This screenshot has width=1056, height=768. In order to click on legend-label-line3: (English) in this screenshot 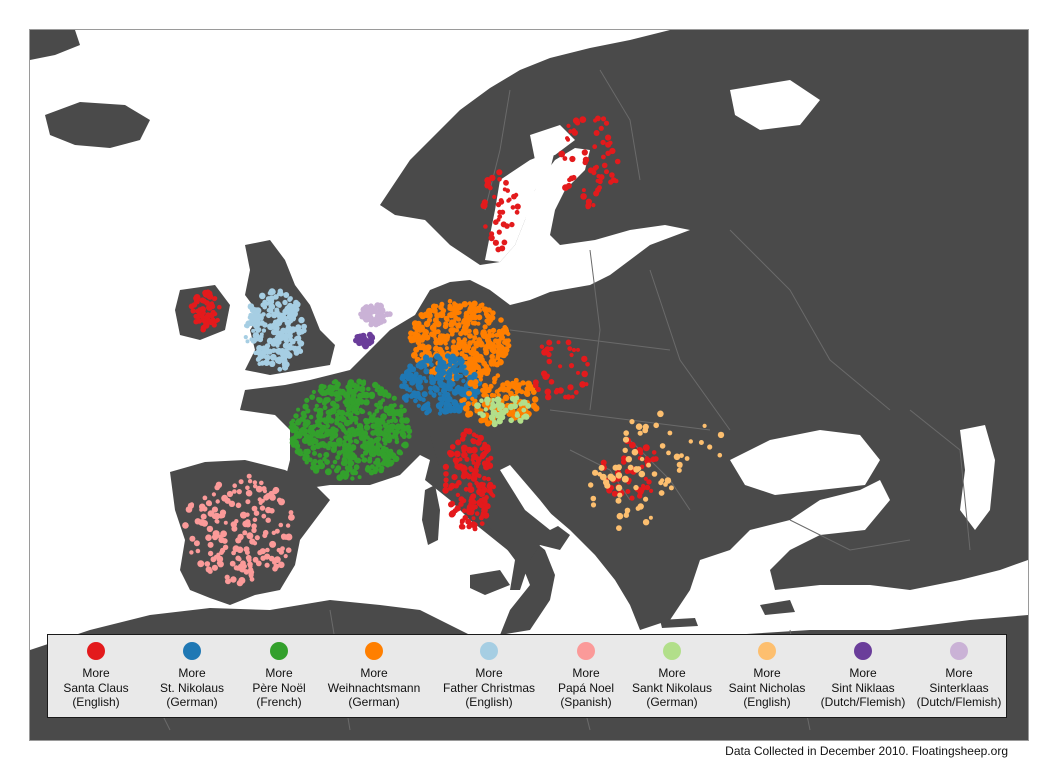, I will do `click(96, 702)`.